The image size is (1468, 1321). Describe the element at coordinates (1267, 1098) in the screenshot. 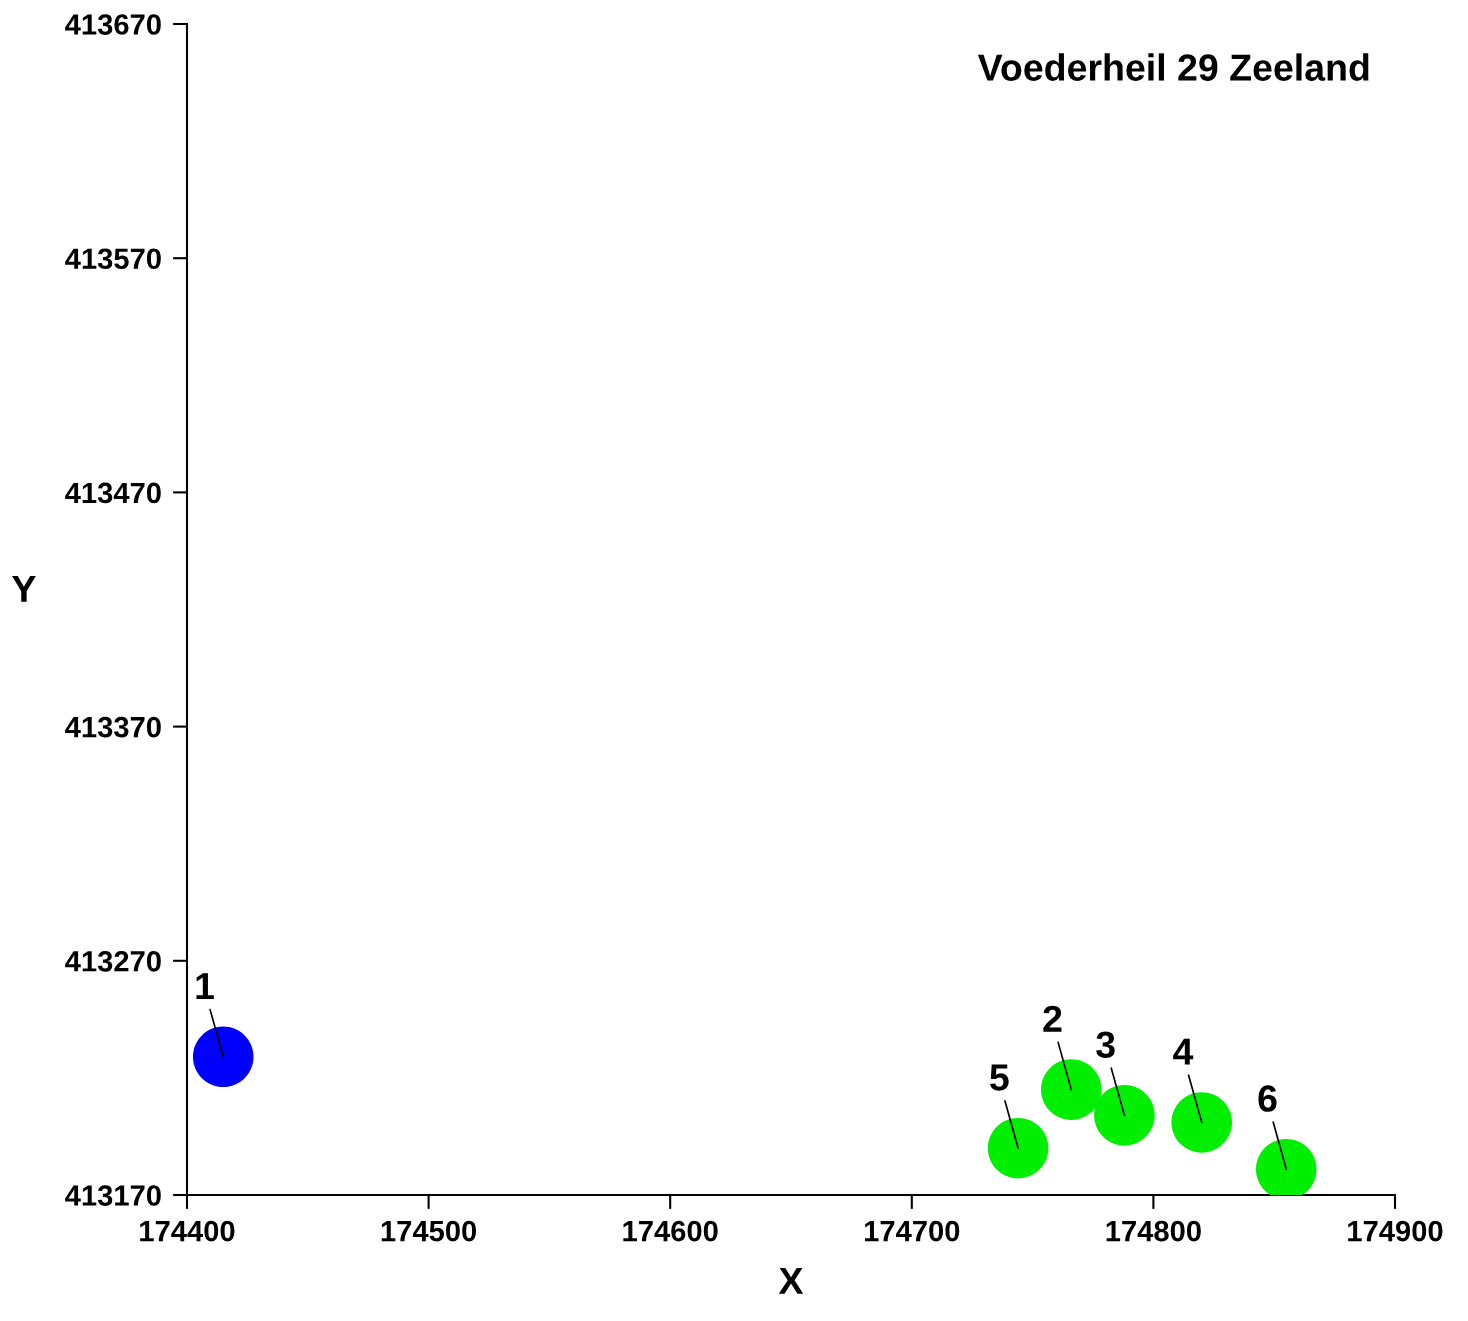

I see `annotation: 6` at that location.